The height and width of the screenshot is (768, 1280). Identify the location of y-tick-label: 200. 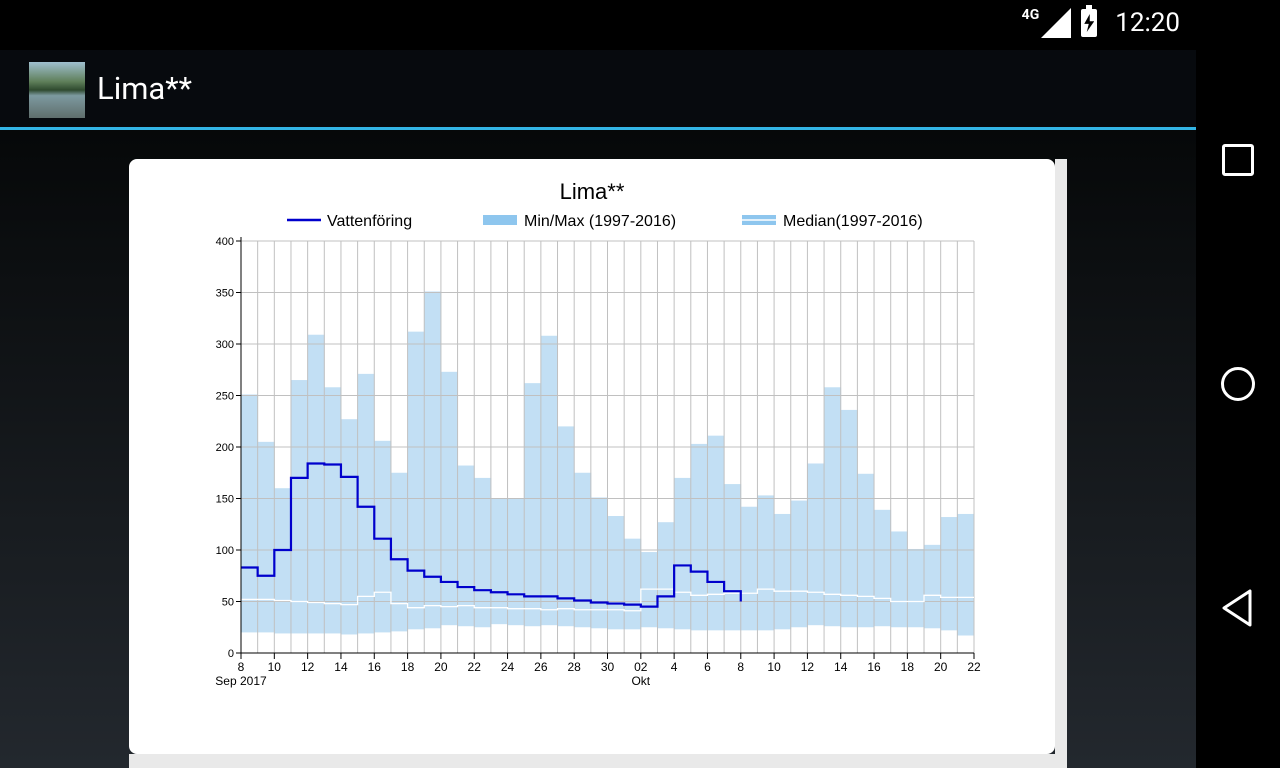
(225, 448).